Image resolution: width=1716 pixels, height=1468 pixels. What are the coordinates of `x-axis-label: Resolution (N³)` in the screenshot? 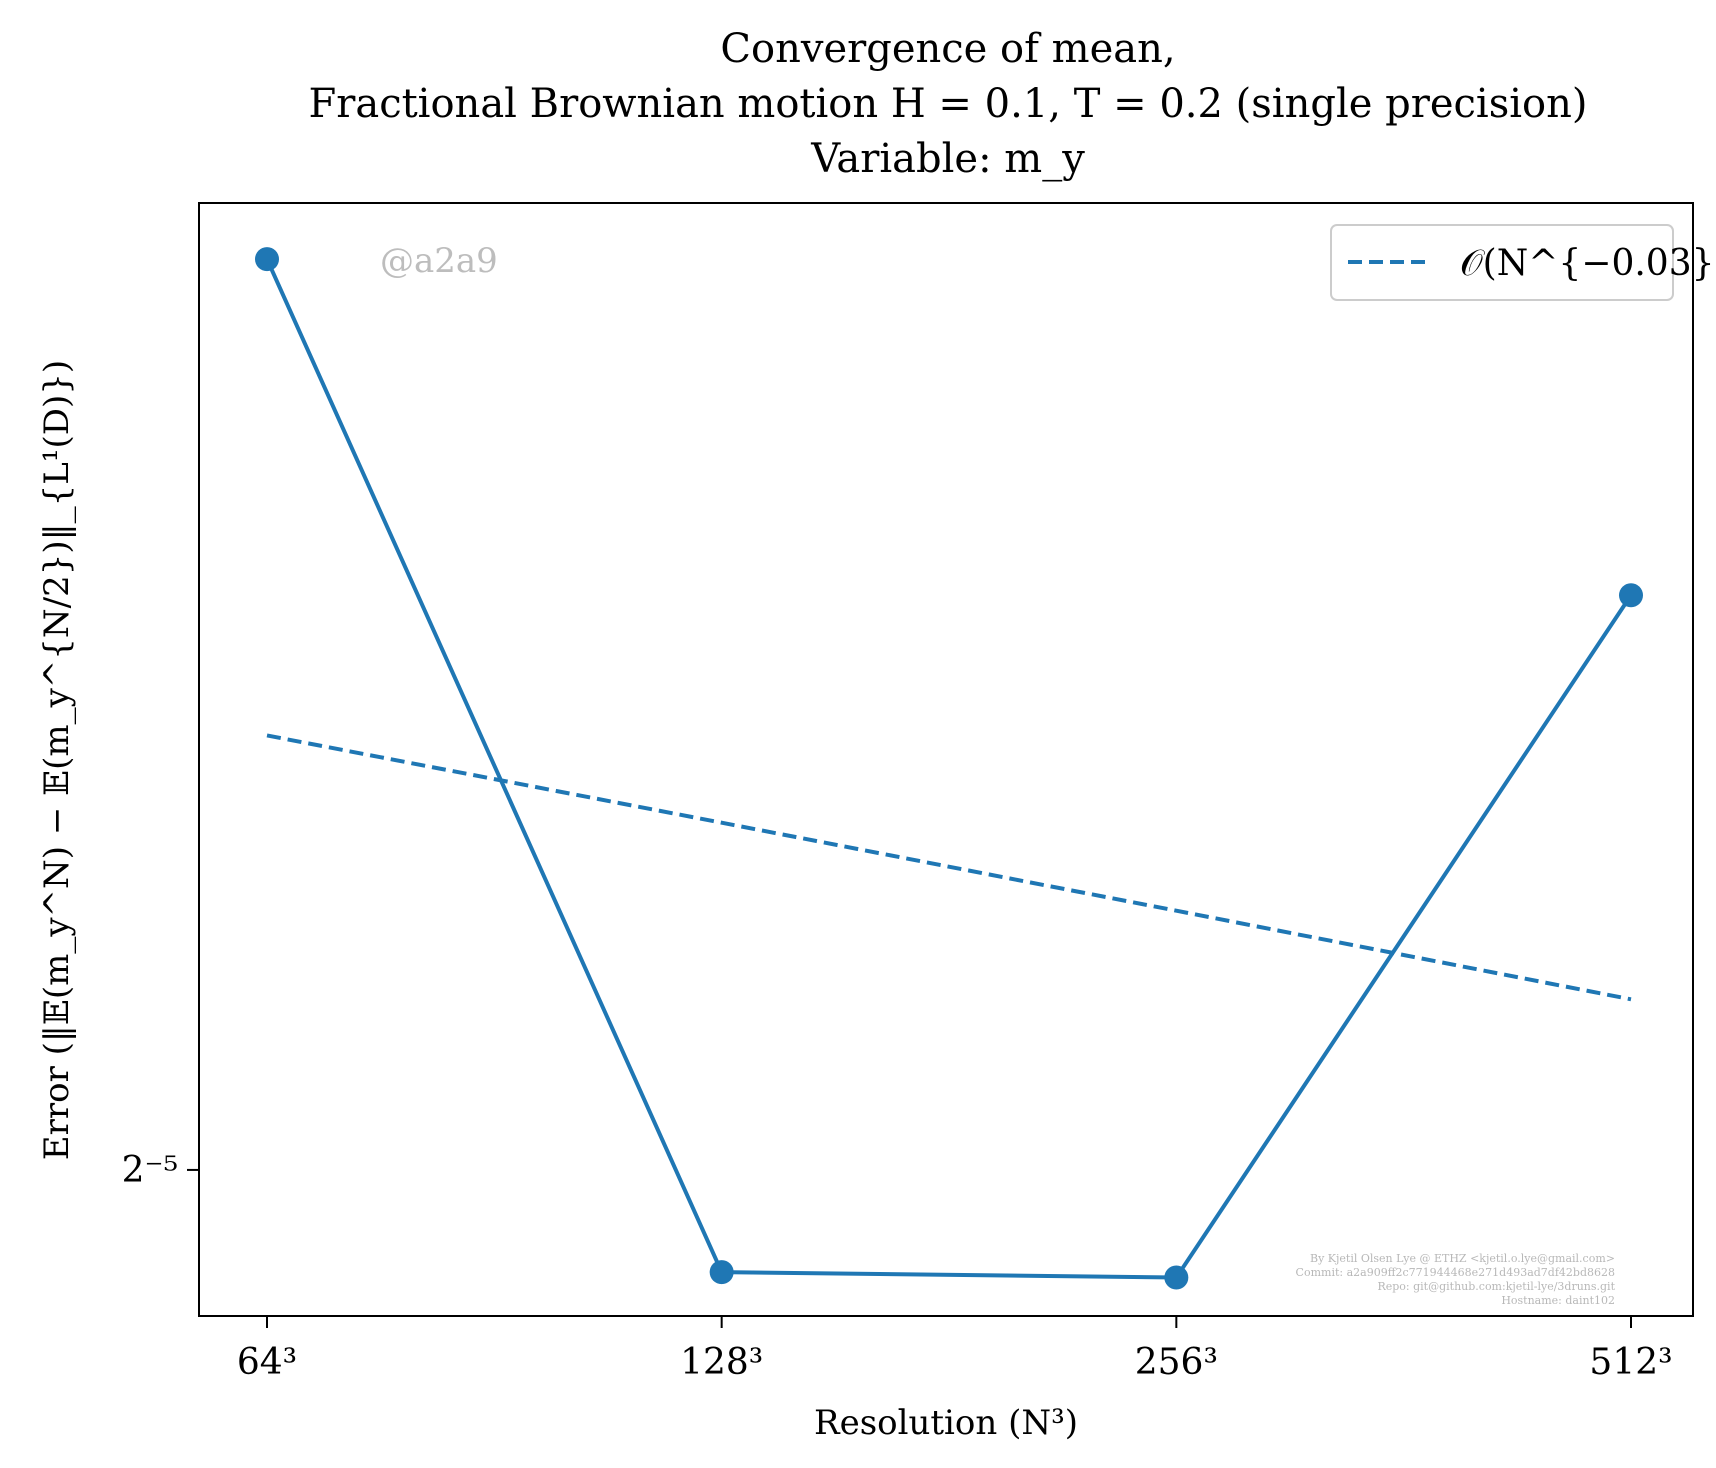 It's located at (946, 1423).